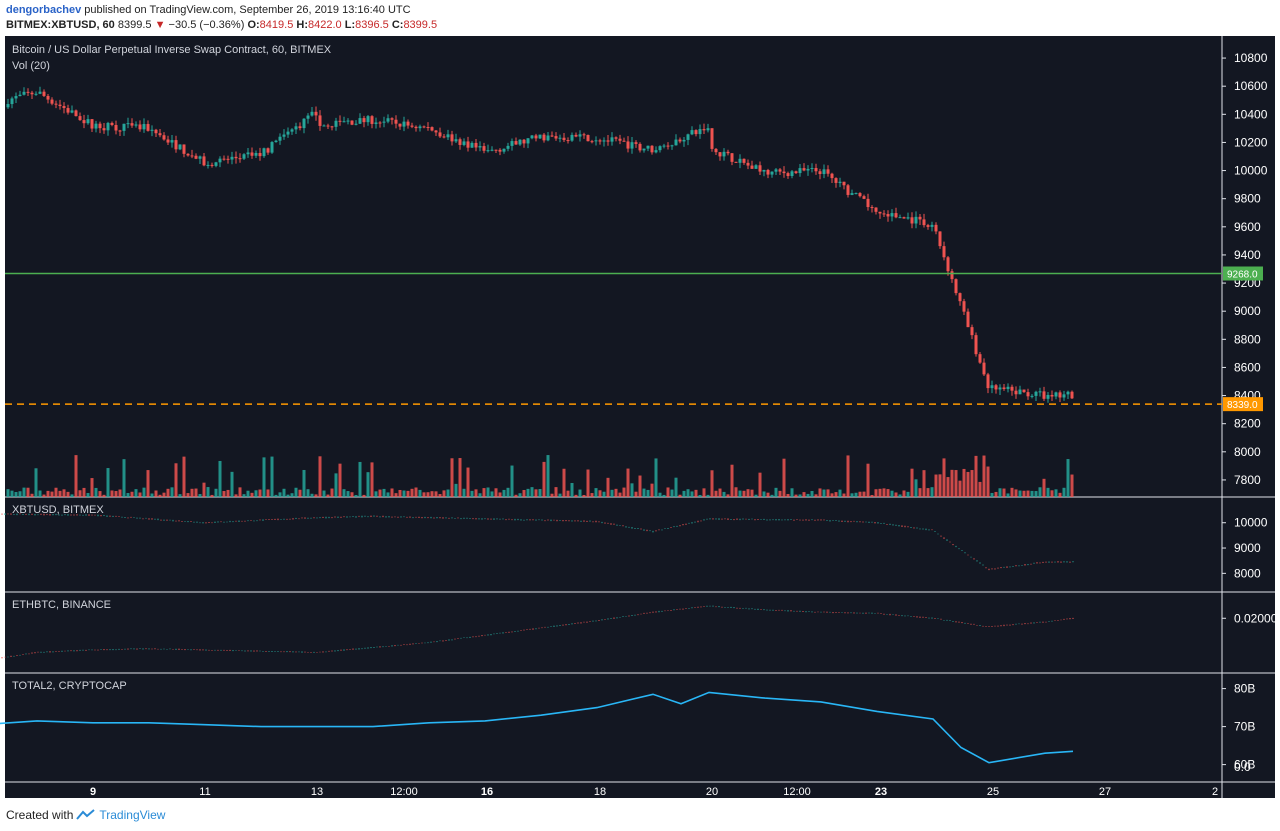  I want to click on pane-tick-label: 0.02000, so click(1256, 618).